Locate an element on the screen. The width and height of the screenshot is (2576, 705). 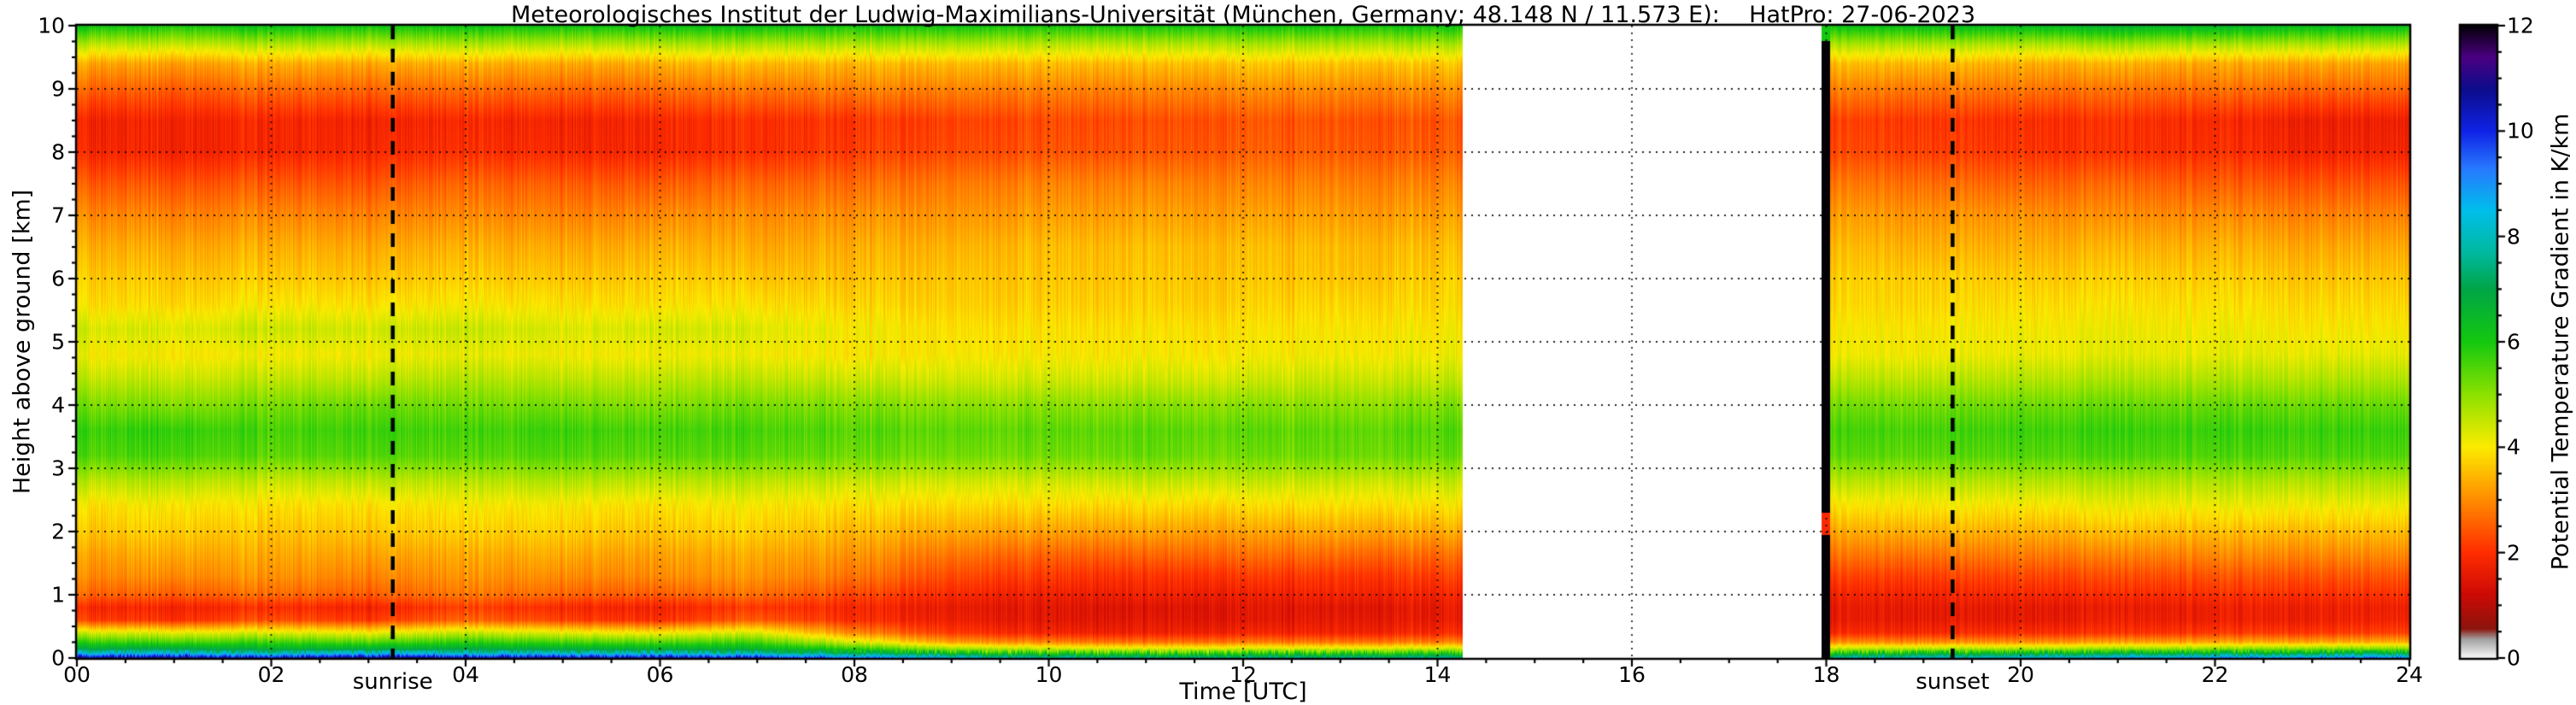
colorbar-tick-label: 10 is located at coordinates (2520, 131).